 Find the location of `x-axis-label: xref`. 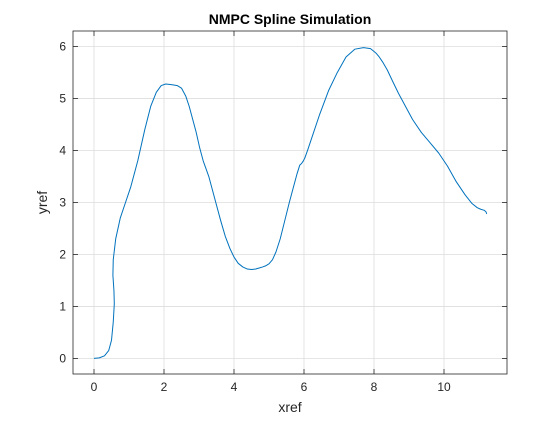

x-axis-label: xref is located at coordinates (289, 407).